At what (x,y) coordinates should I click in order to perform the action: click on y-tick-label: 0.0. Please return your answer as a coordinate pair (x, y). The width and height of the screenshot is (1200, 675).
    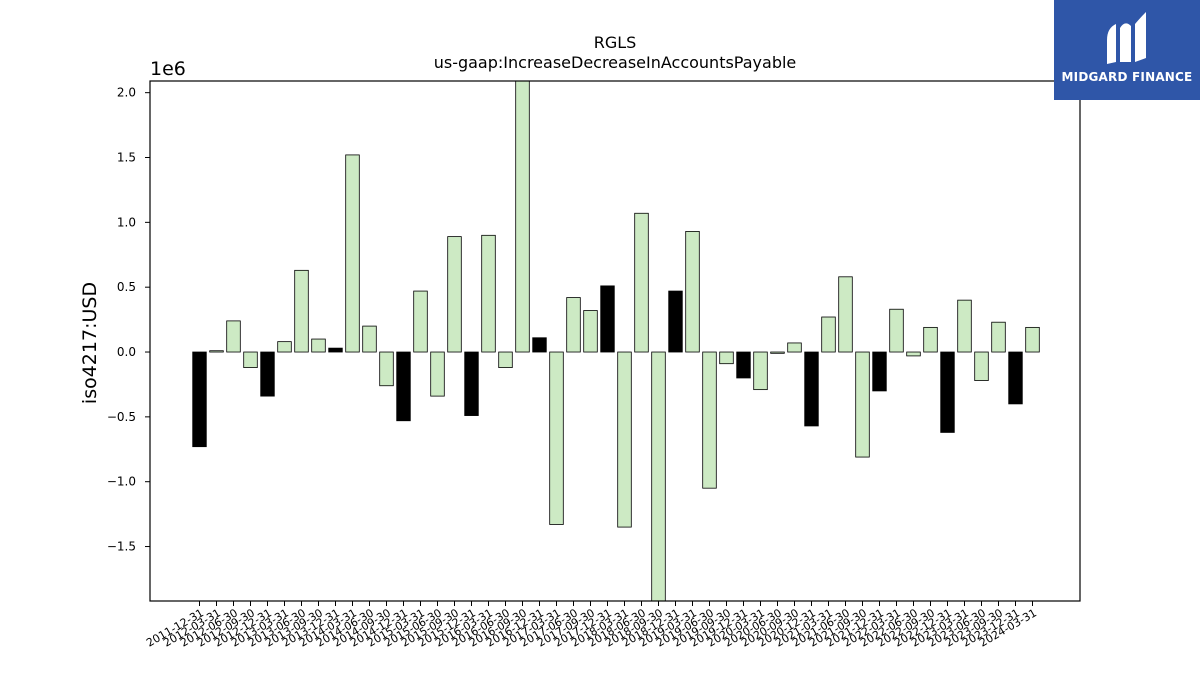
    Looking at the image, I should click on (126, 352).